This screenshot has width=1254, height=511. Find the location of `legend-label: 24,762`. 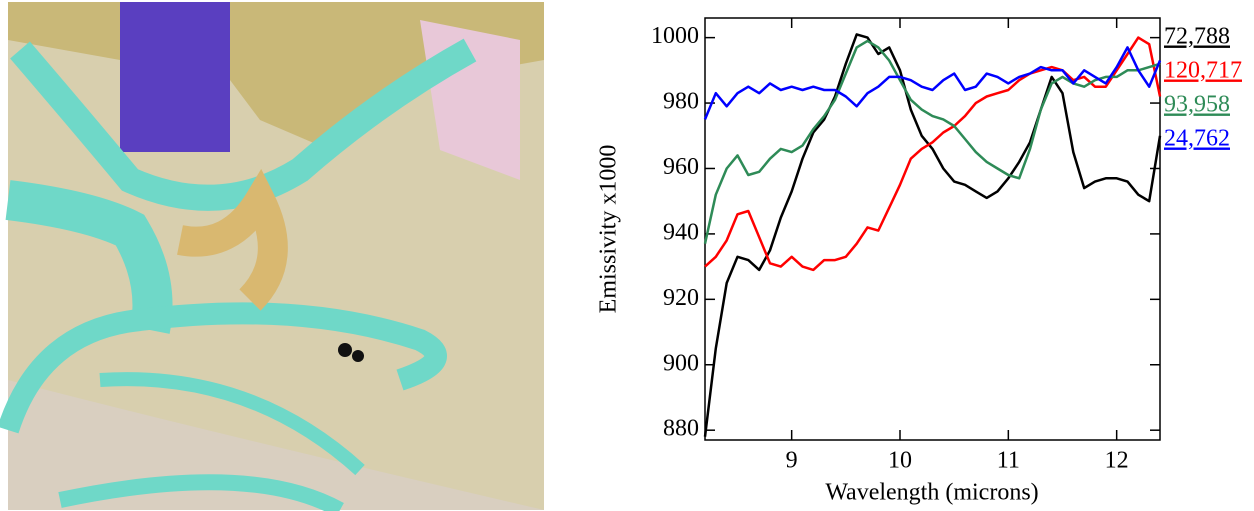

legend-label: 24,762 is located at coordinates (1197, 139).